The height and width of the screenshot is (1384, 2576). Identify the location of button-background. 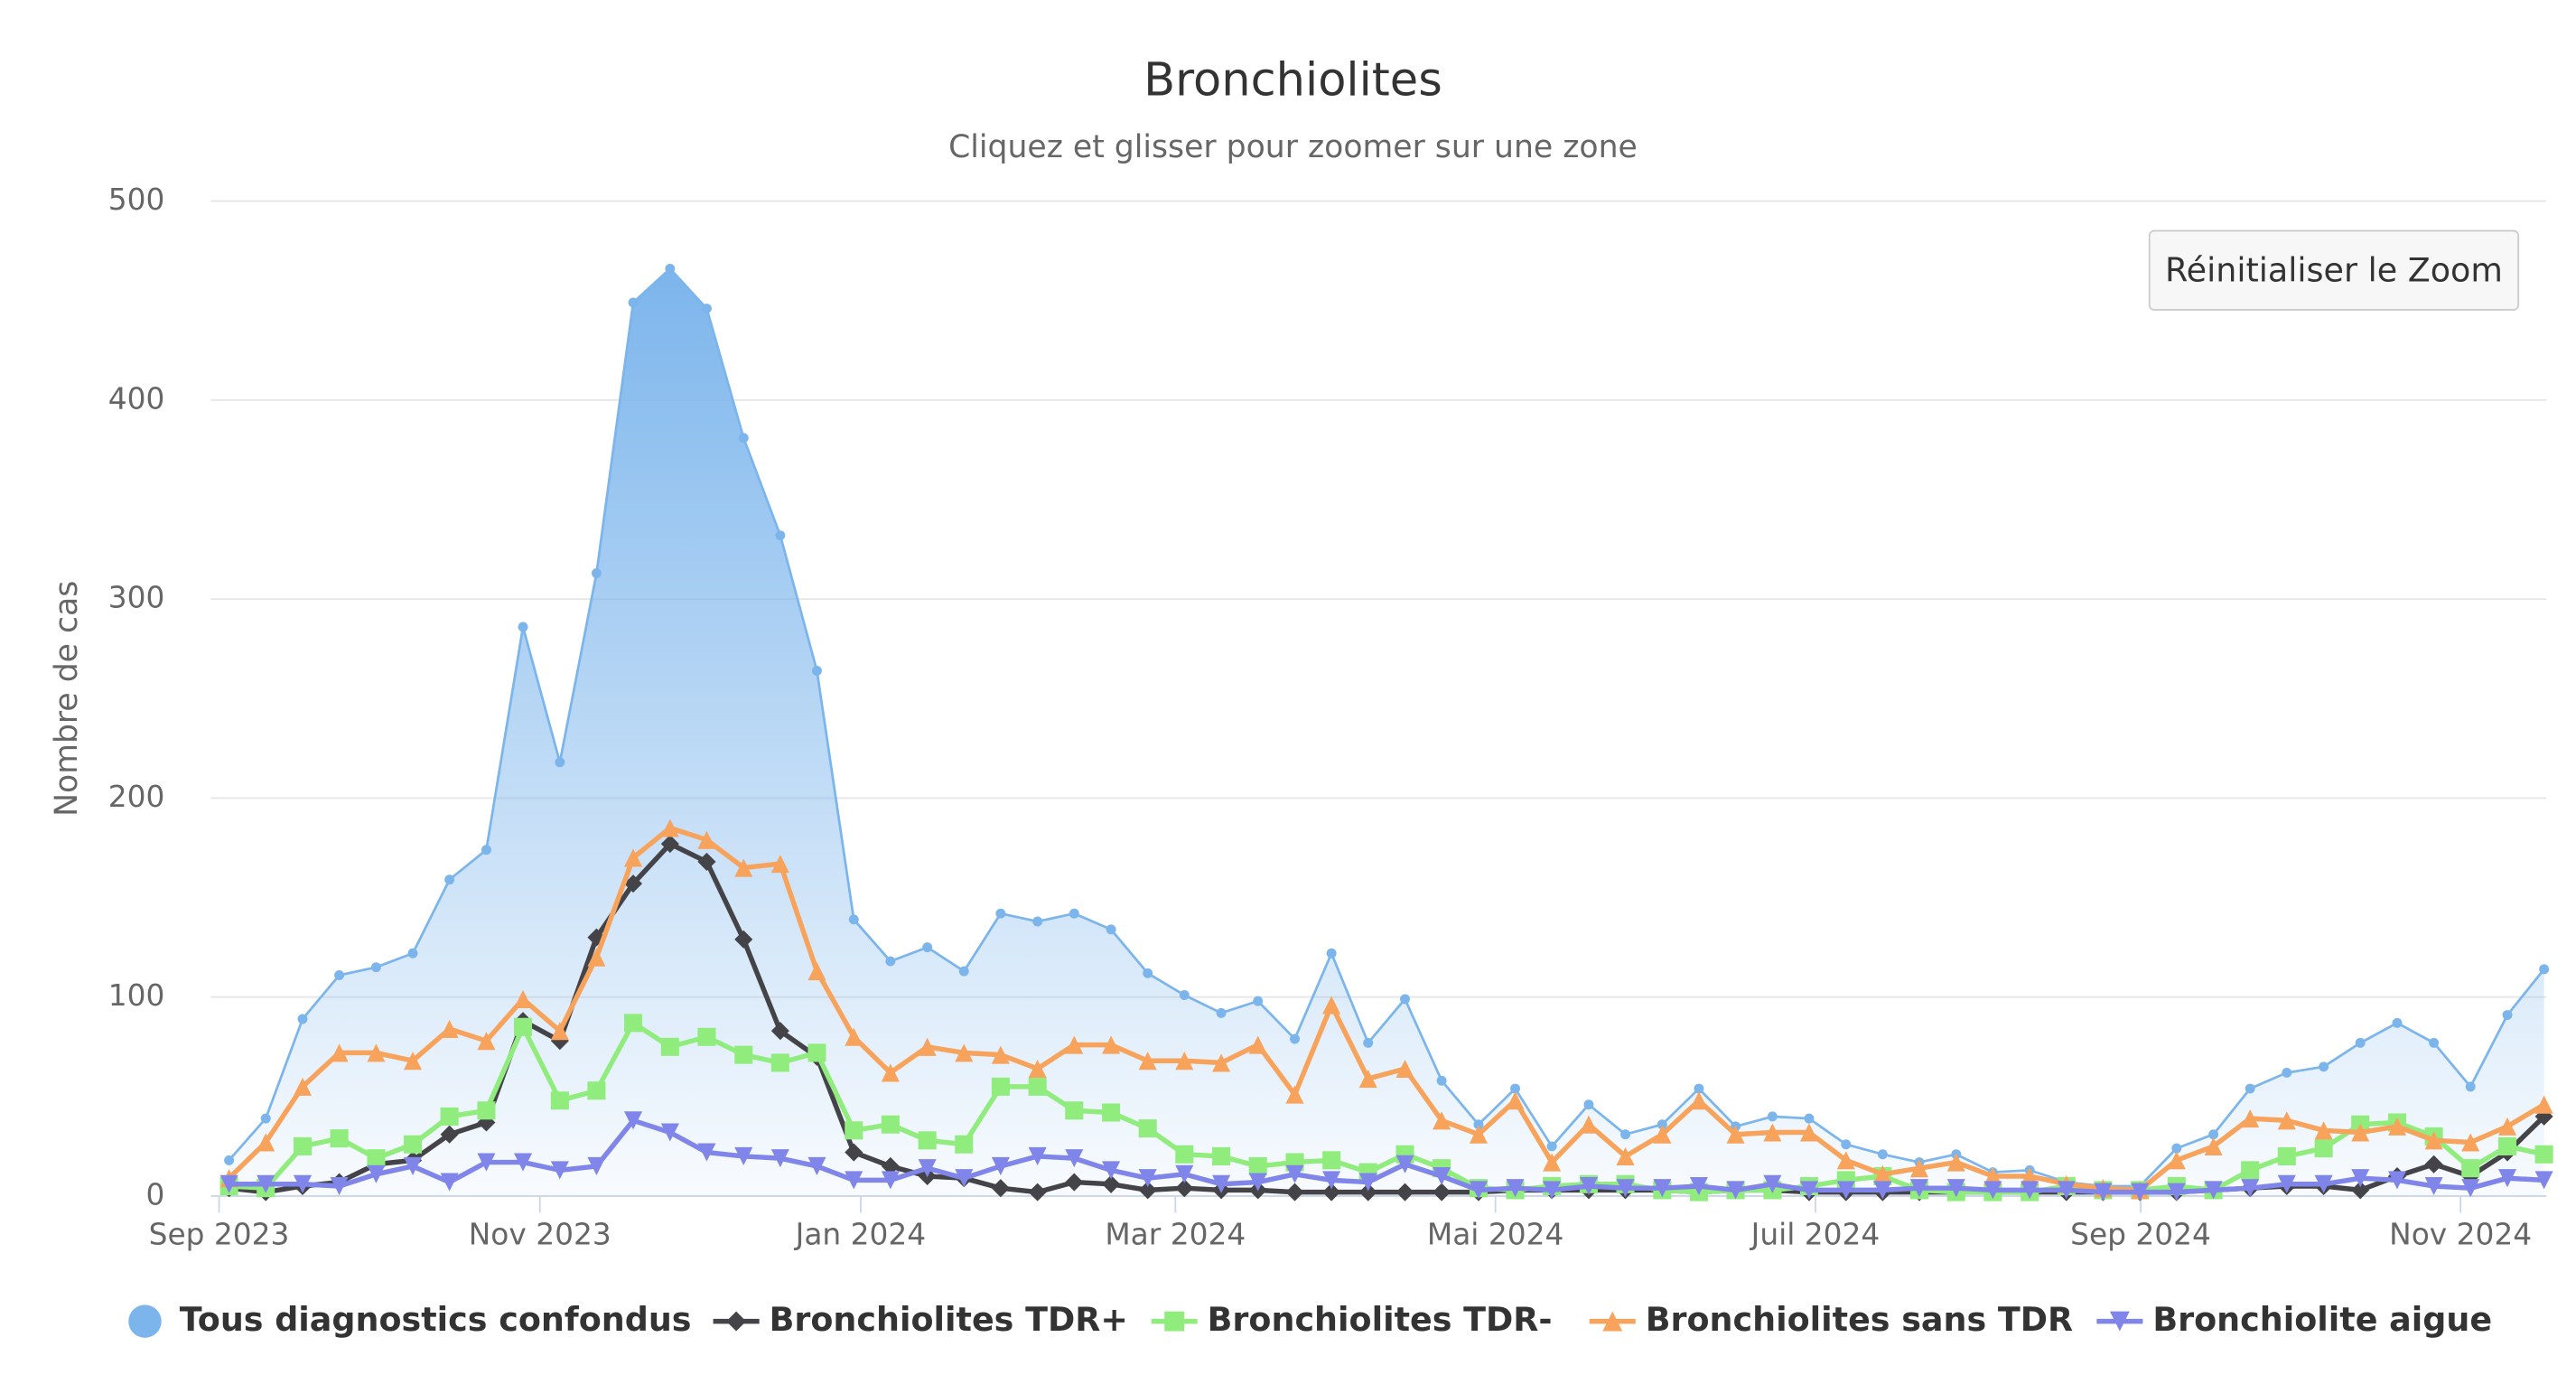
(2334, 270).